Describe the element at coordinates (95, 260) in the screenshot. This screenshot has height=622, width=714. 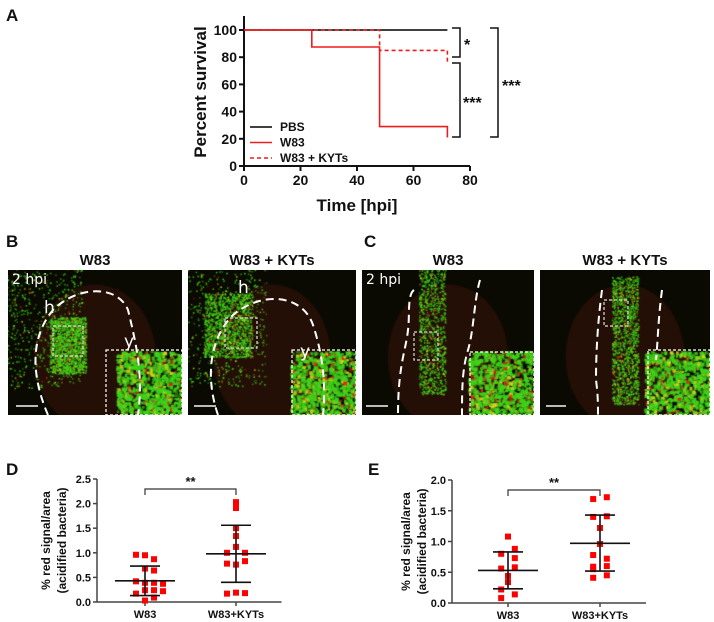
I see `micrograph-title-b-w83: W83` at that location.